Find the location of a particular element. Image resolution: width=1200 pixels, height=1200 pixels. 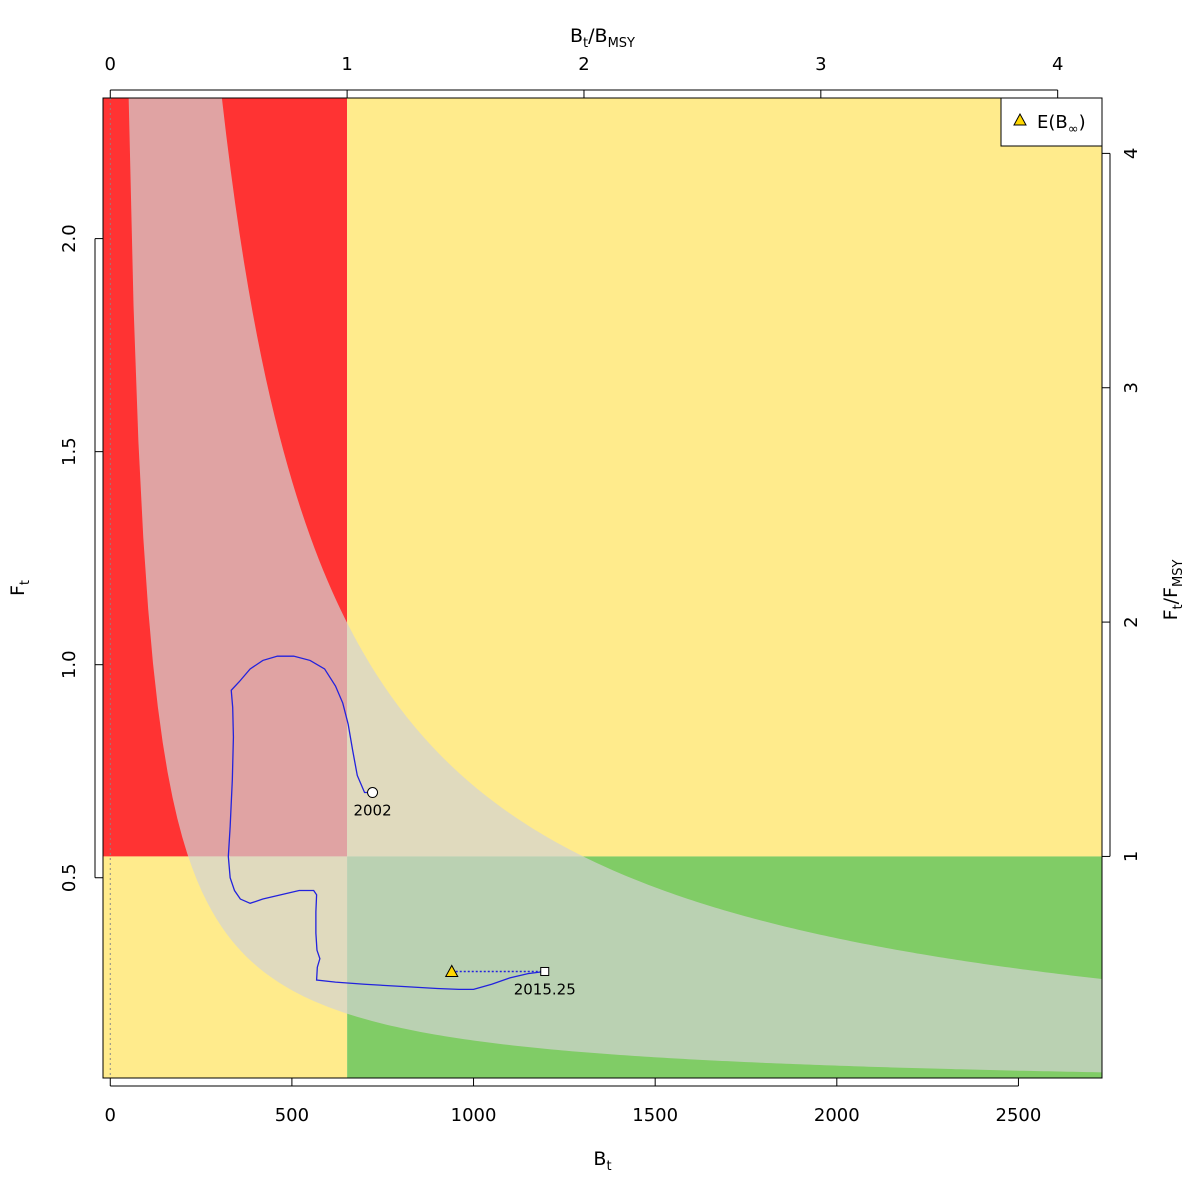

x-axis-title-main: B is located at coordinates (599, 1159).